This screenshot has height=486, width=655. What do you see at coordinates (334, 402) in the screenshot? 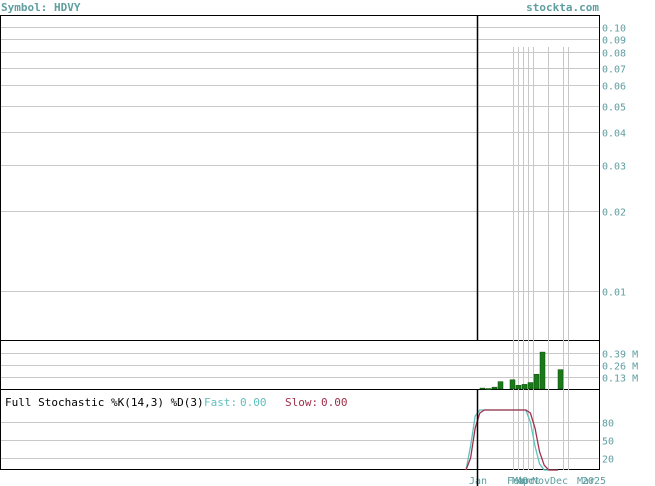
I see `slow-value: 0.00` at bounding box center [334, 402].